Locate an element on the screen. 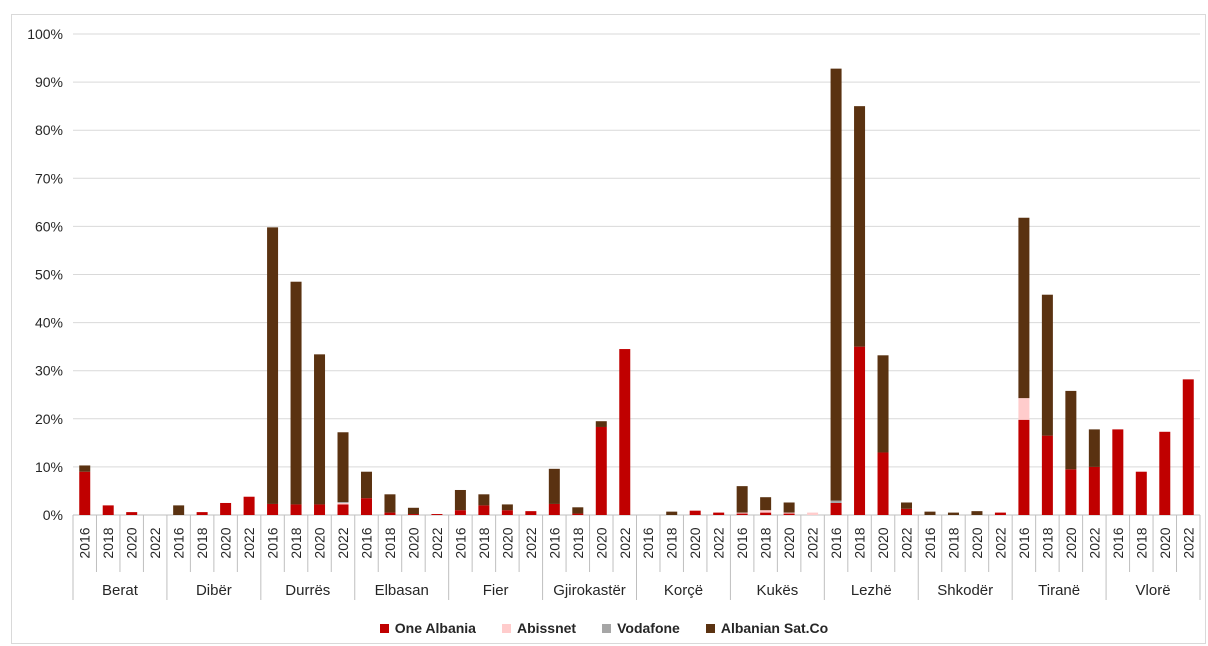  legend-item: Abissnet is located at coordinates (539, 628).